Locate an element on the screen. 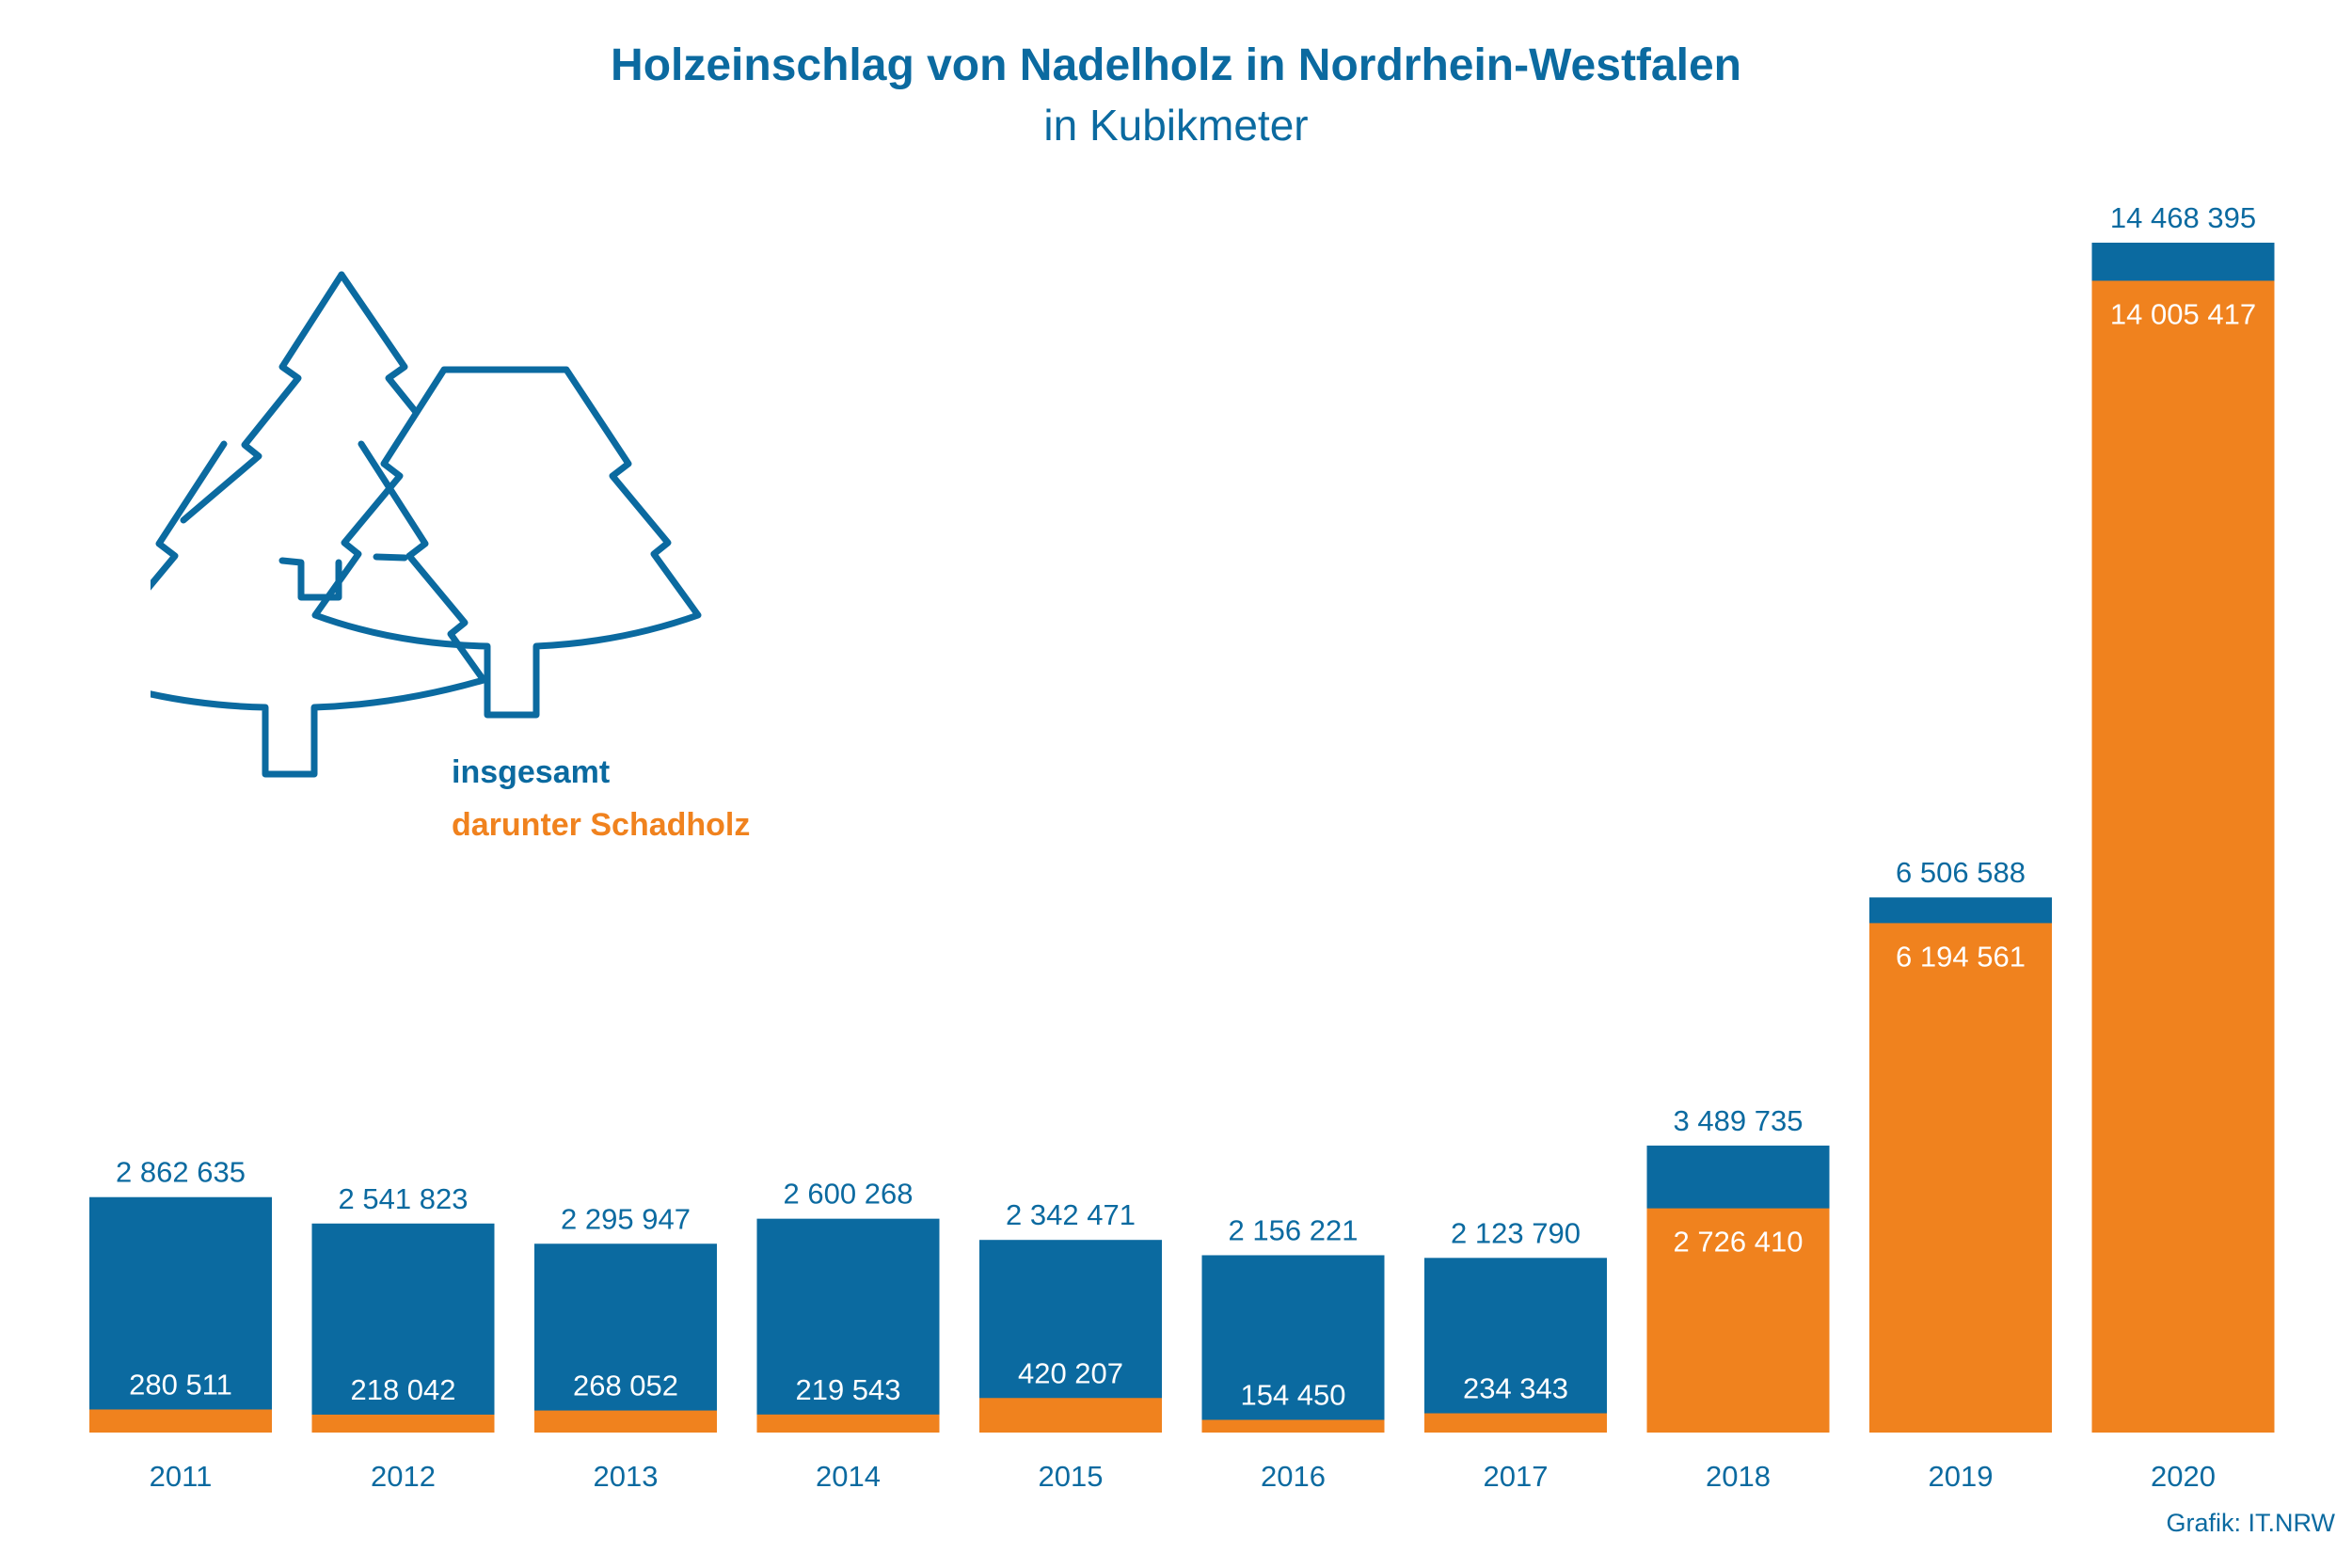  conifer-trees-icon is located at coordinates (426, 524).